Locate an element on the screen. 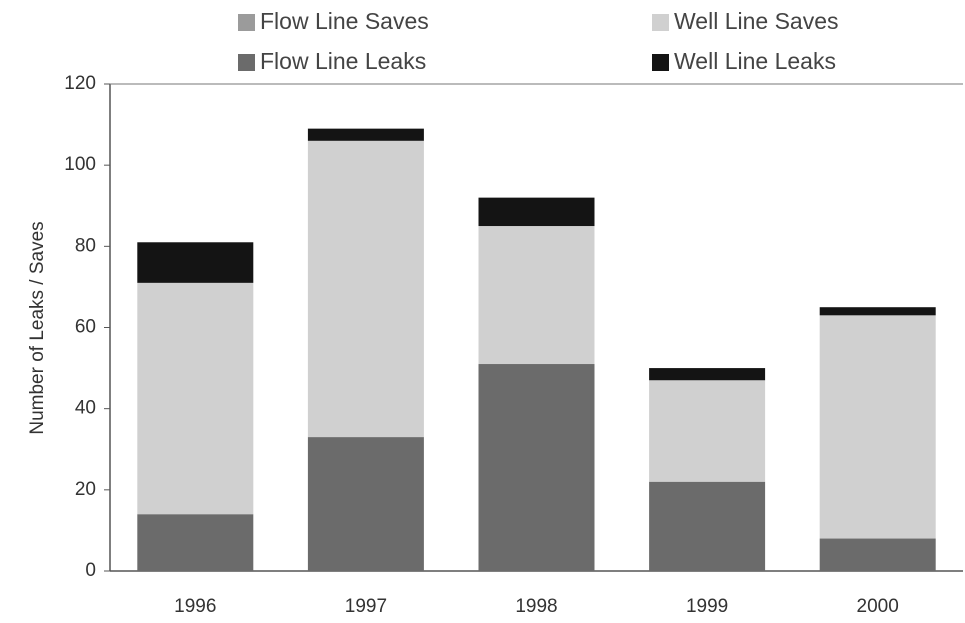  legend-label: Well Line Saves is located at coordinates (756, 21).